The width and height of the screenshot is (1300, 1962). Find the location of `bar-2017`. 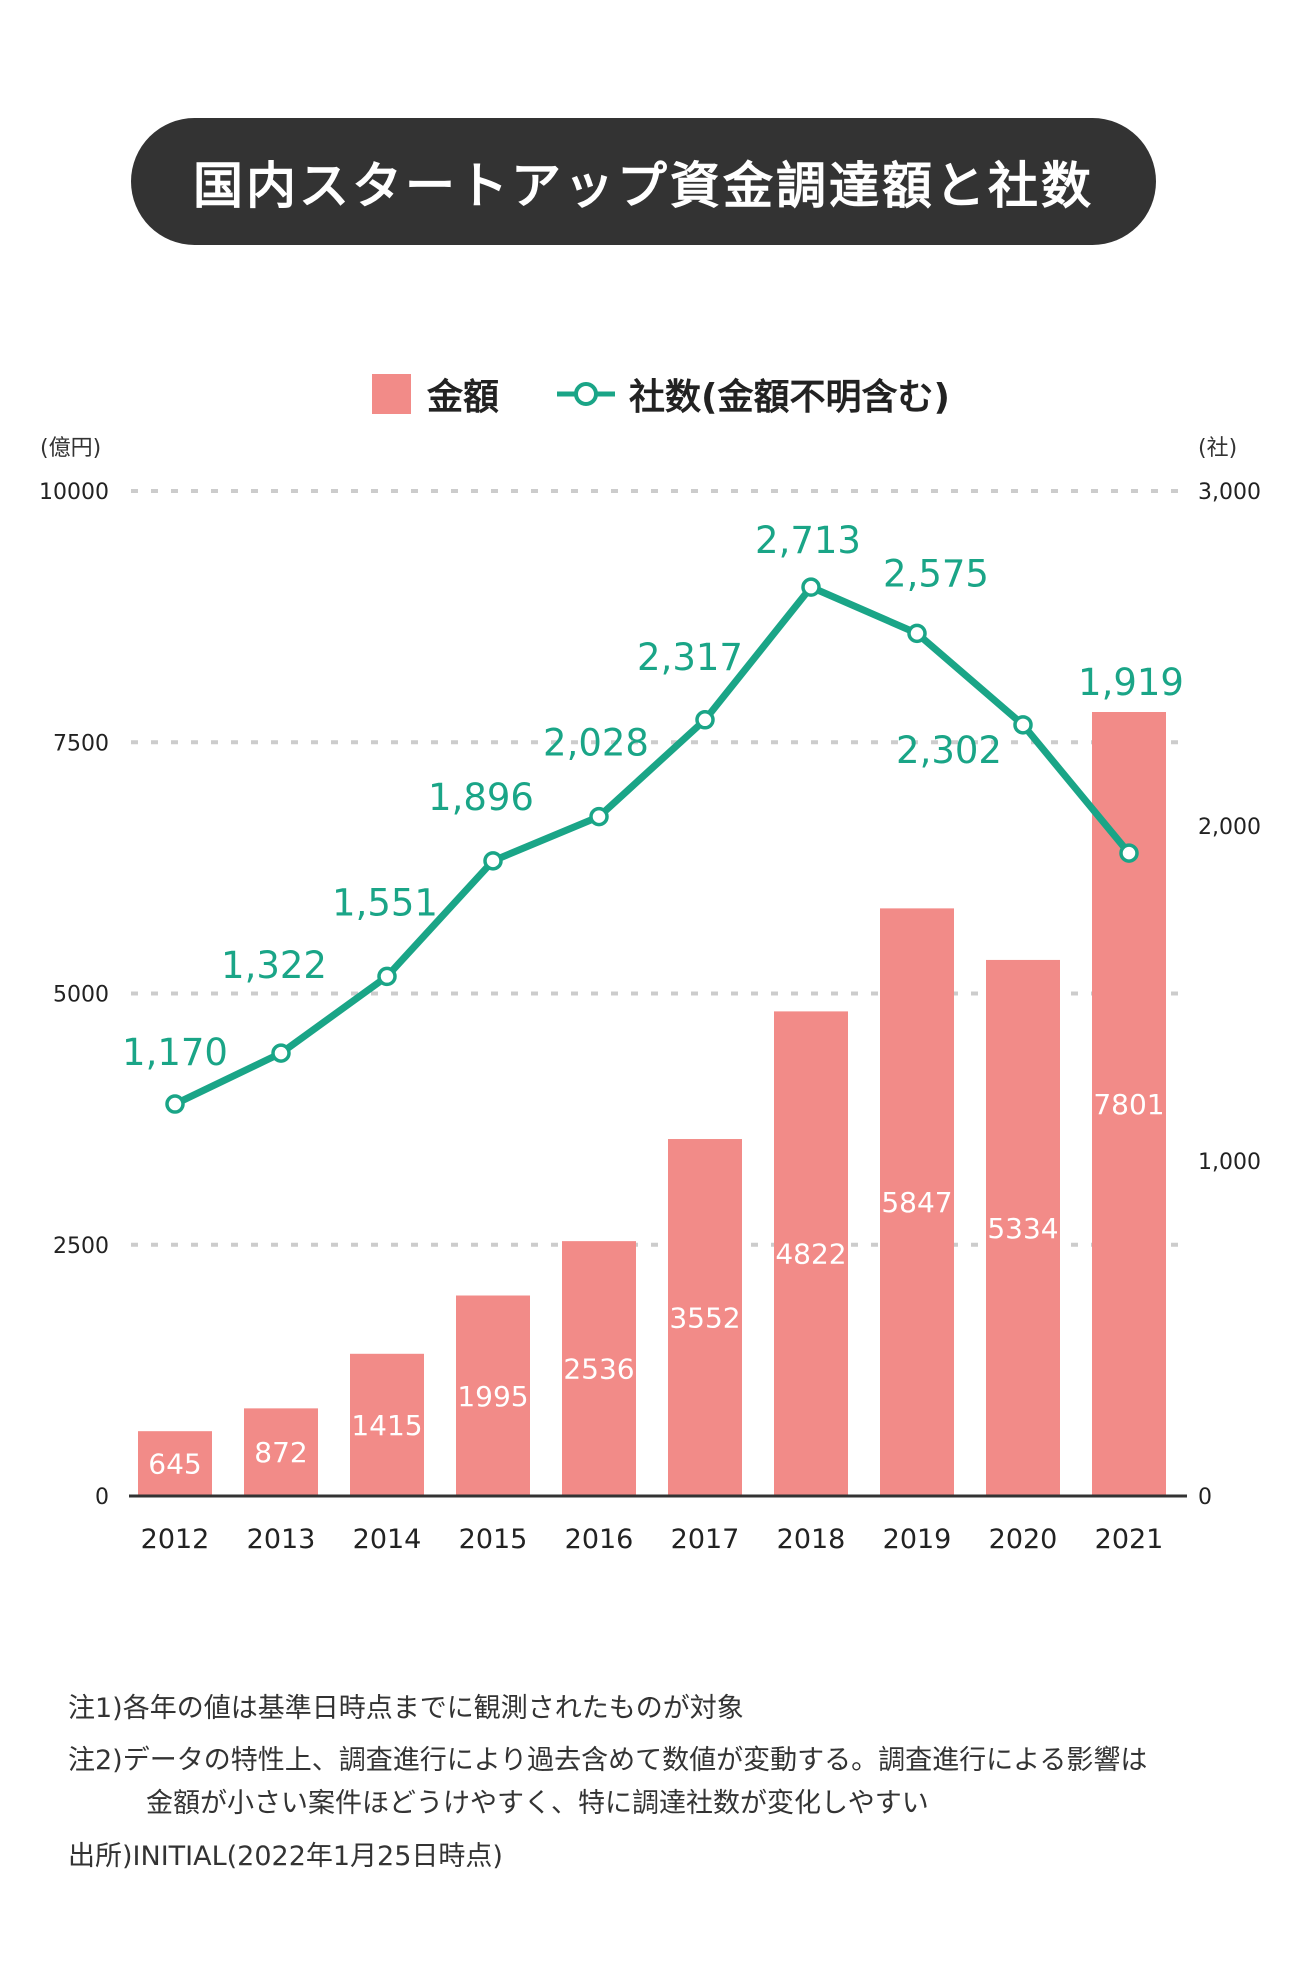

bar-2017 is located at coordinates (705, 1317).